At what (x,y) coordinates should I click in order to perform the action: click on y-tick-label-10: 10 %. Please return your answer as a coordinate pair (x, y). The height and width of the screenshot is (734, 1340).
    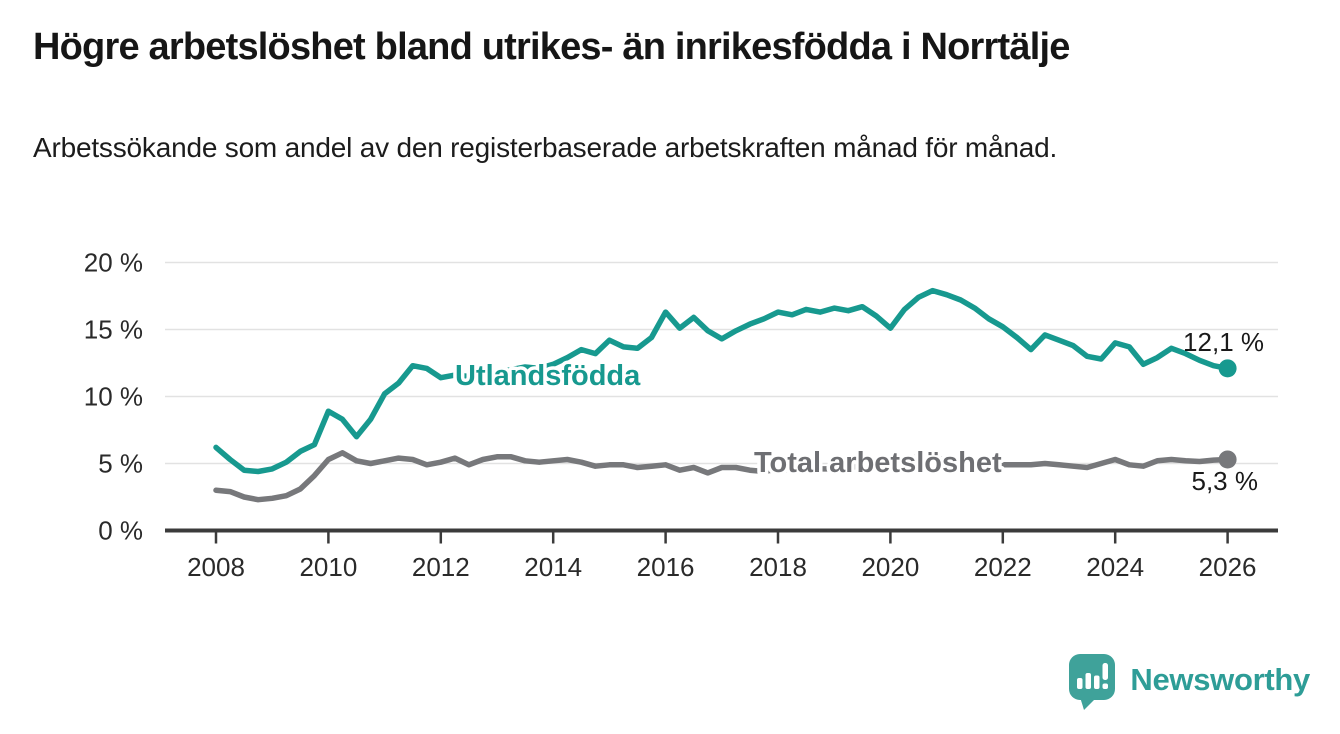
    Looking at the image, I should click on (113, 397).